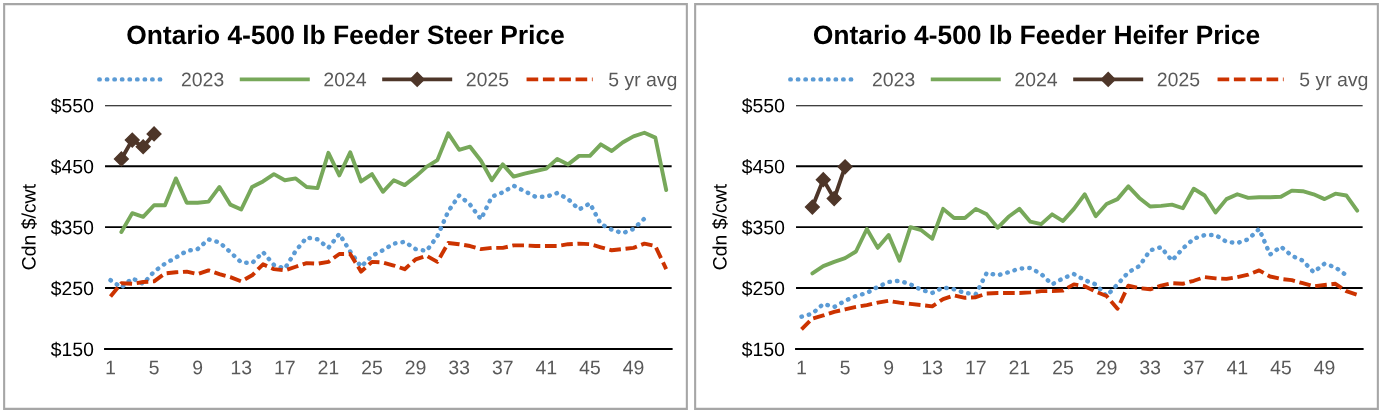 The image size is (1382, 413). I want to click on chart-title: Ontario 4-500 lb Feeder Steer Price, so click(345, 34).